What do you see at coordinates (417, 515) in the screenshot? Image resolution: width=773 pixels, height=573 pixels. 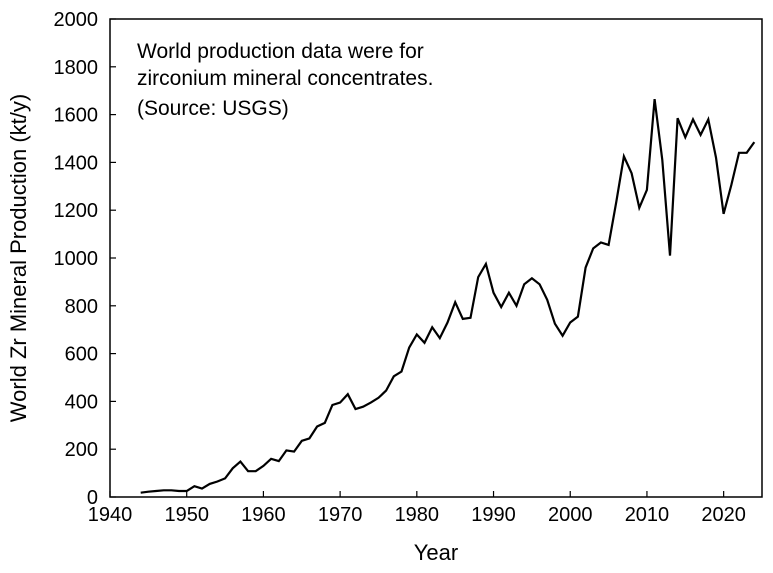 I see `x-tick-label: 1980` at bounding box center [417, 515].